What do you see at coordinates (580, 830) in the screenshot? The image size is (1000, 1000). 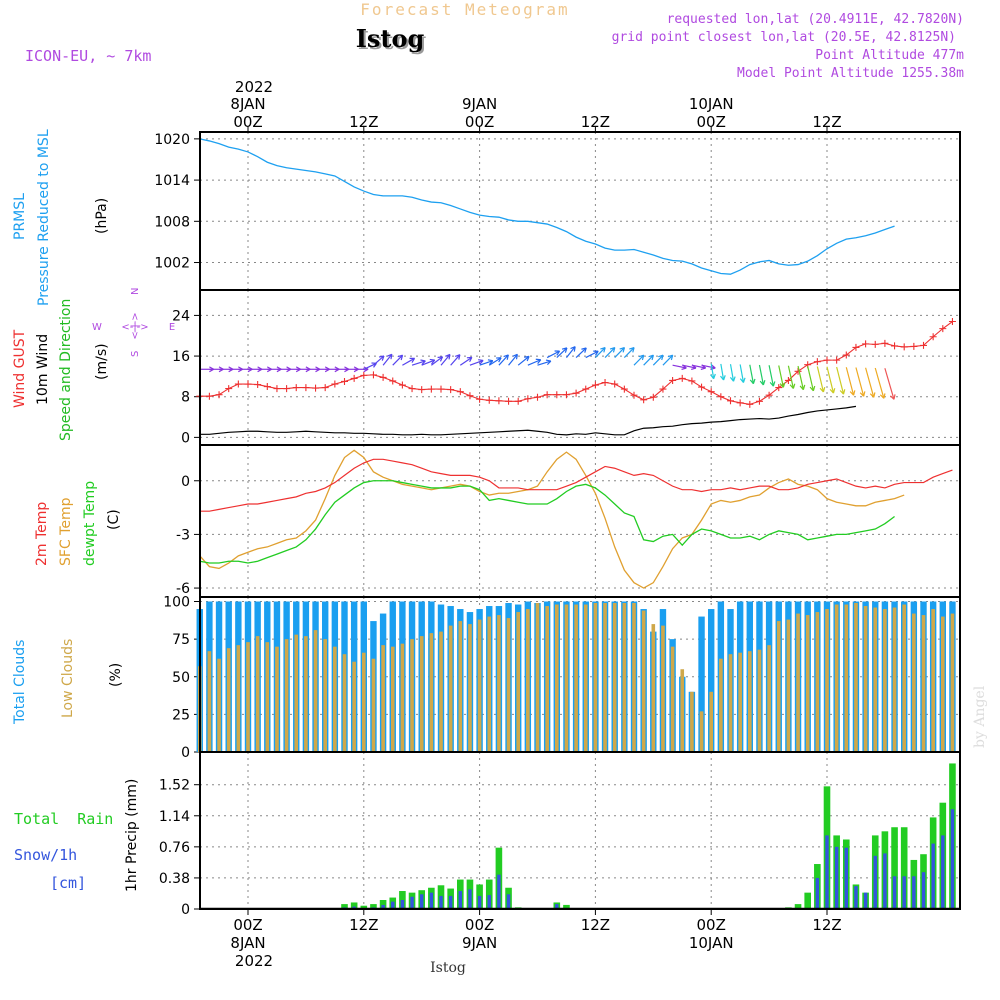 I see `precip-frame` at bounding box center [580, 830].